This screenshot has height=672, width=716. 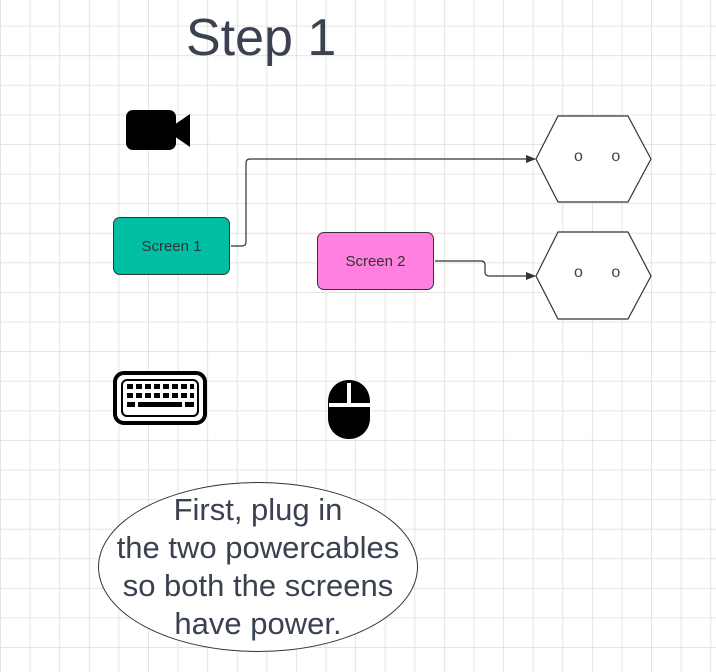 I want to click on instruction-line: have power., so click(x=258, y=623).